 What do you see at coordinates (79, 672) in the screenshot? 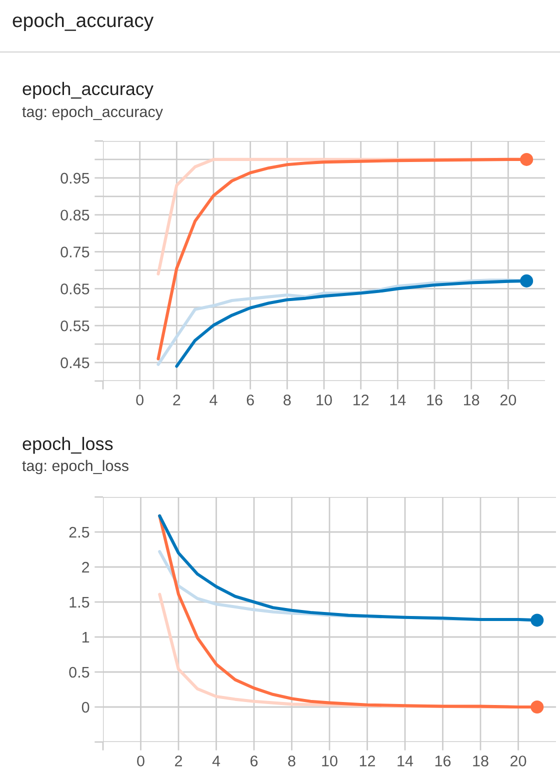
I see `y-tick-label: 0.5` at bounding box center [79, 672].